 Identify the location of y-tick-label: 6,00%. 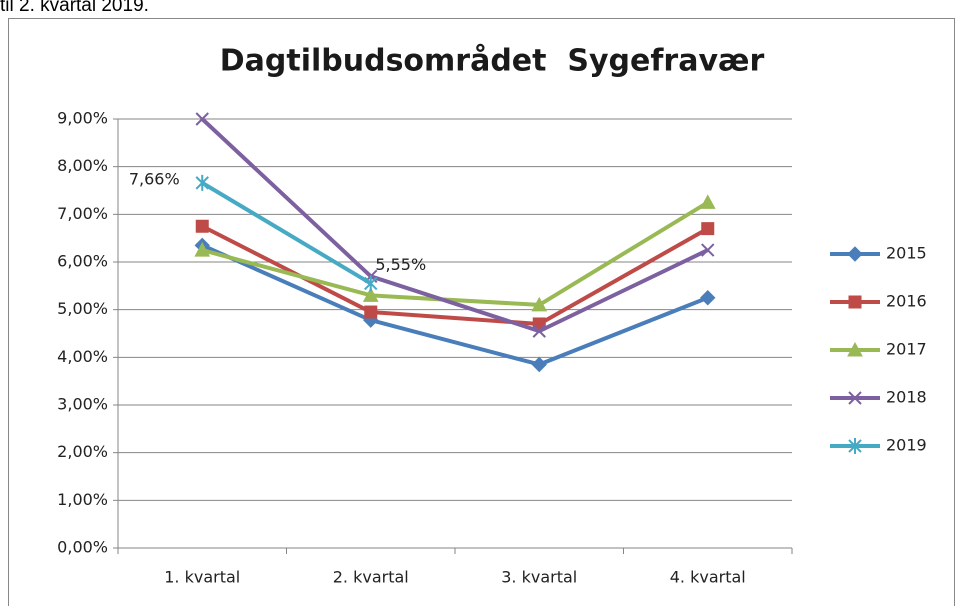
(82, 261).